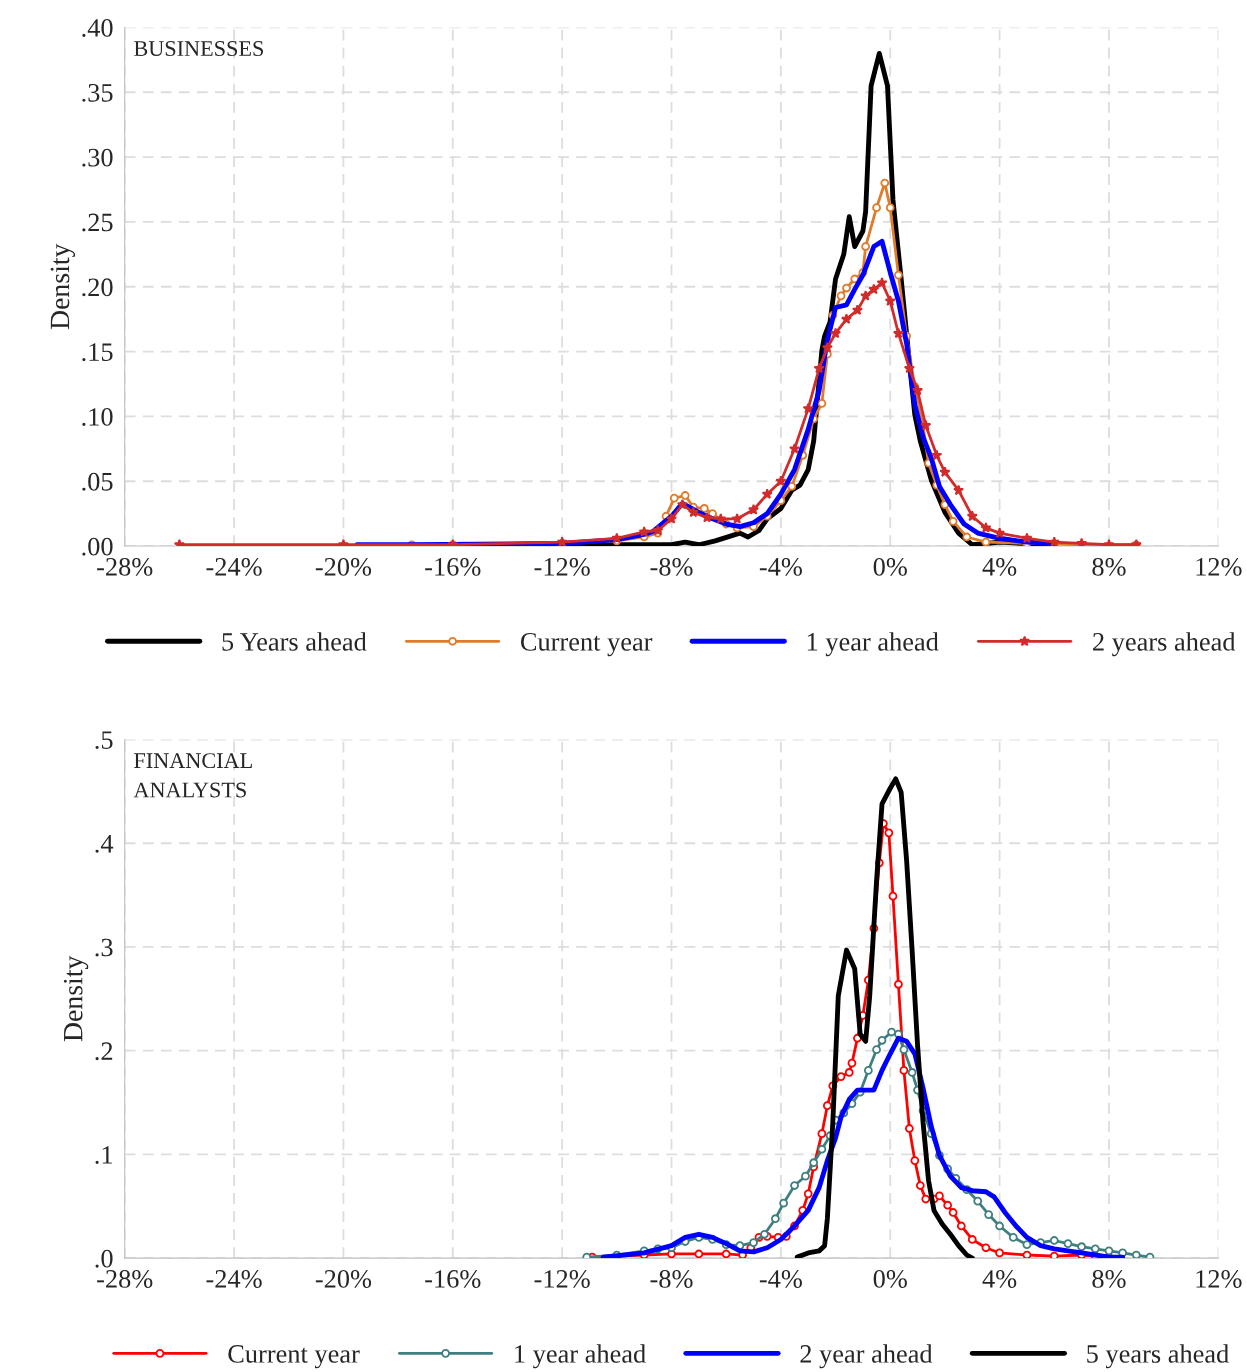 The height and width of the screenshot is (1372, 1247). Describe the element at coordinates (104, 844) in the screenshot. I see `y-tick-label: .4` at that location.